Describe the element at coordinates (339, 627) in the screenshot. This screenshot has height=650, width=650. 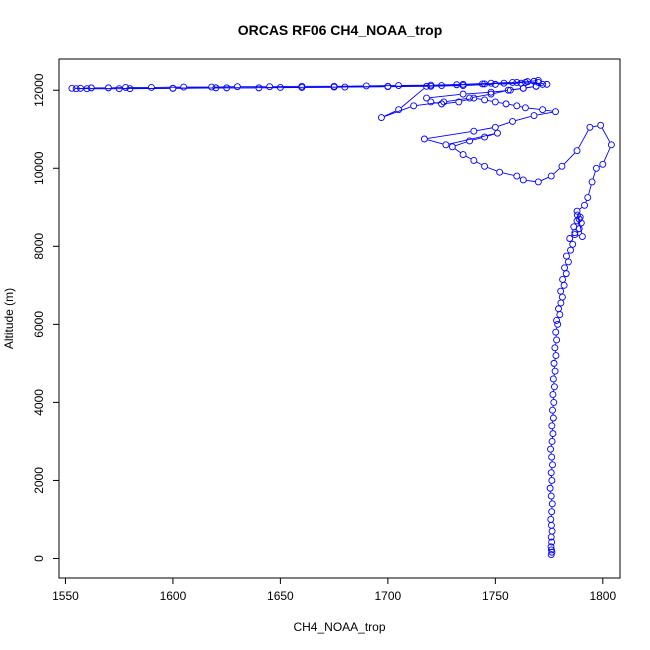
I see `x-axis-label: CH4_NOAA_trop` at that location.